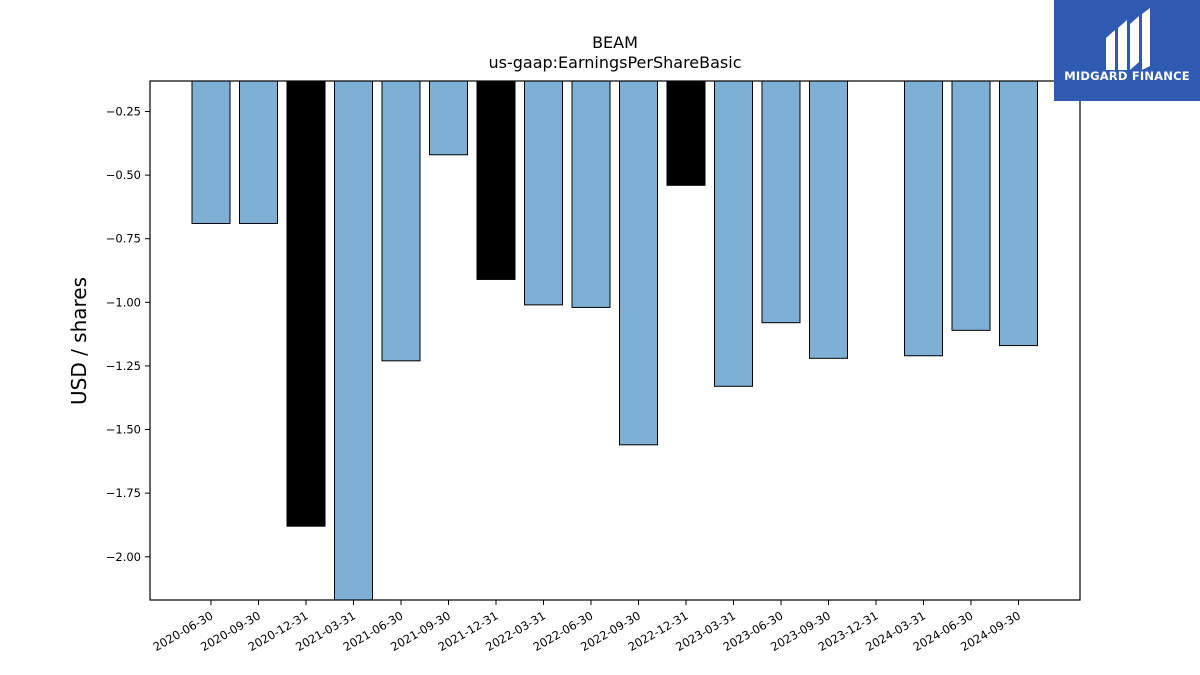 This screenshot has width=1200, height=675. Describe the element at coordinates (123, 493) in the screenshot. I see `y-tick-label: −1.75` at that location.